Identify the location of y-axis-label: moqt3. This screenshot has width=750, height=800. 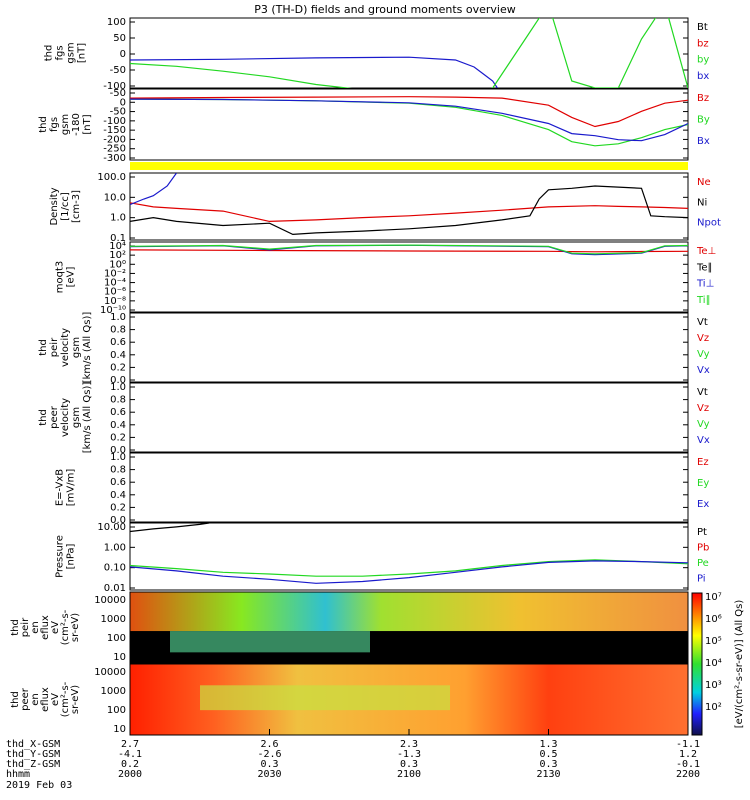
(60, 277).